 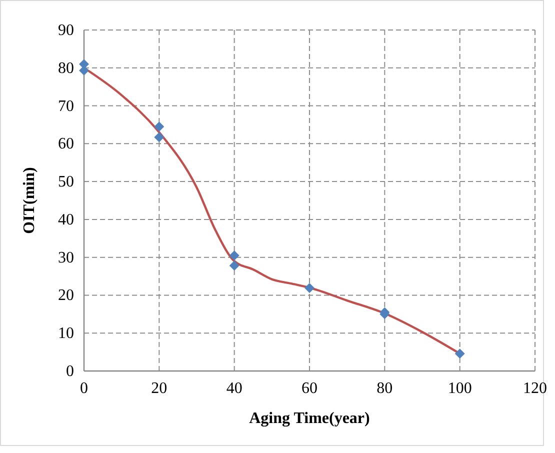 I want to click on y-tick-label: 0, so click(x=70, y=371).